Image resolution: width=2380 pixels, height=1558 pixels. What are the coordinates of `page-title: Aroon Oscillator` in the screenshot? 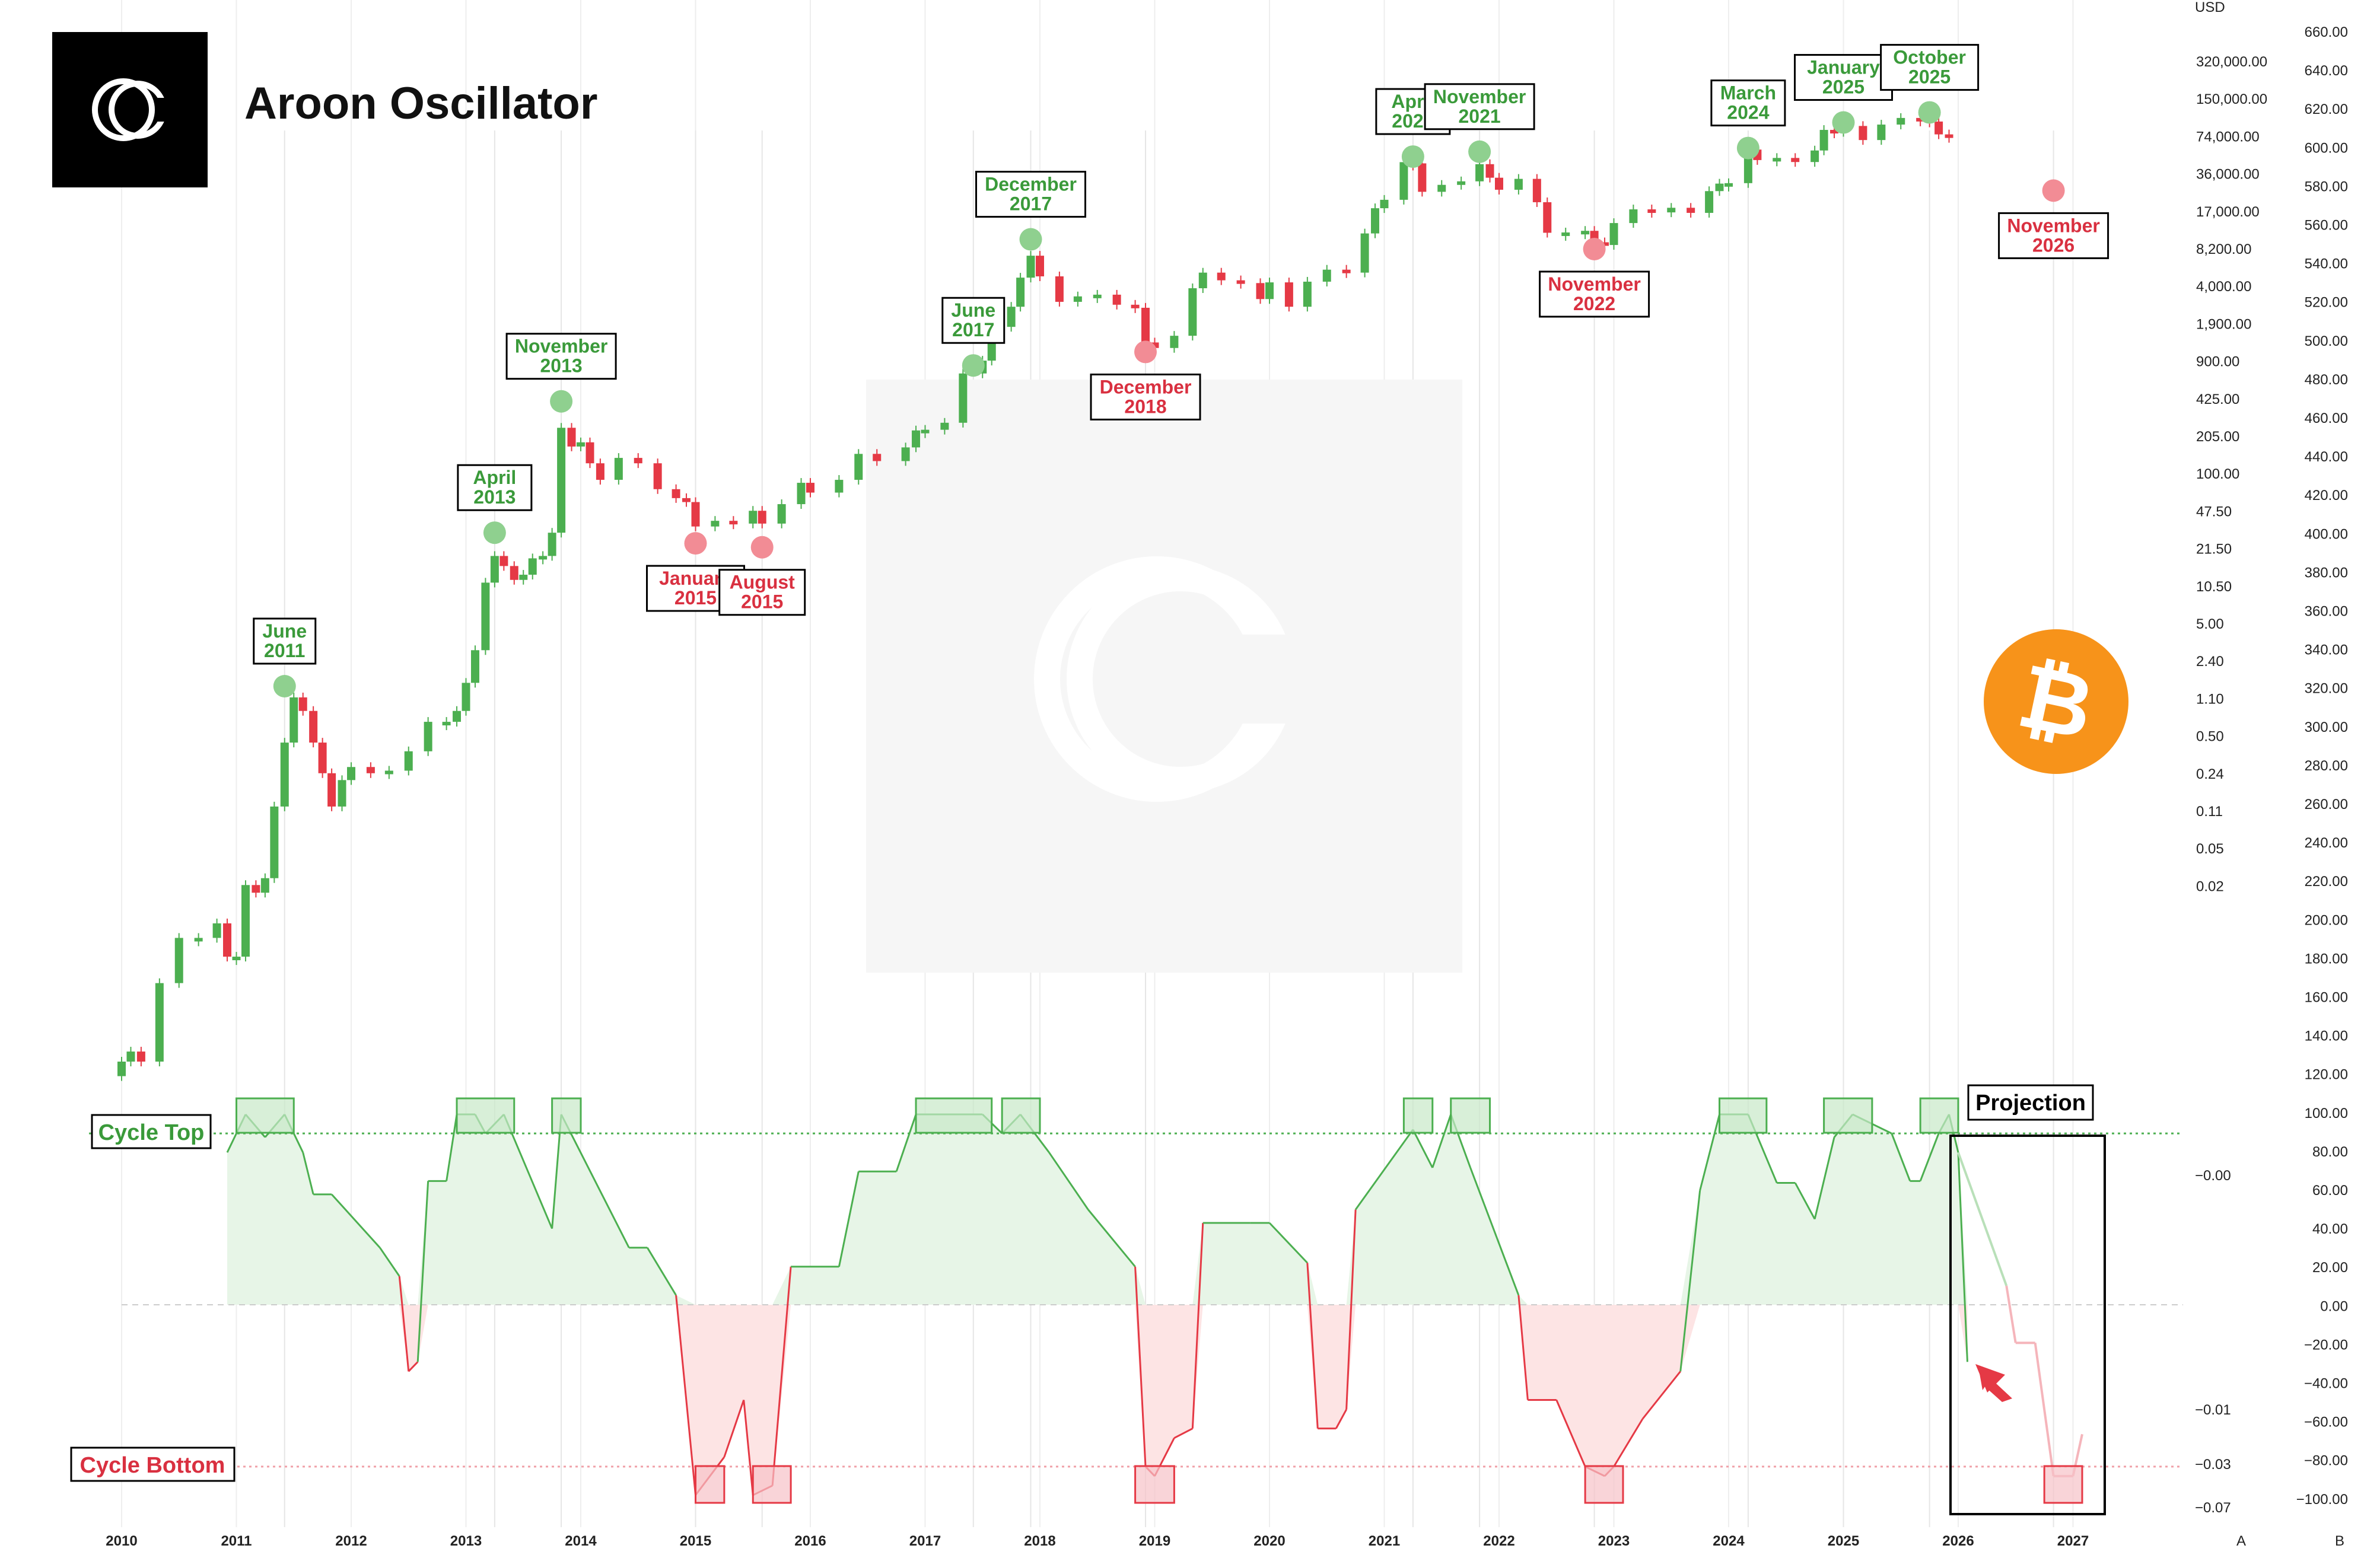 It's located at (420, 103).